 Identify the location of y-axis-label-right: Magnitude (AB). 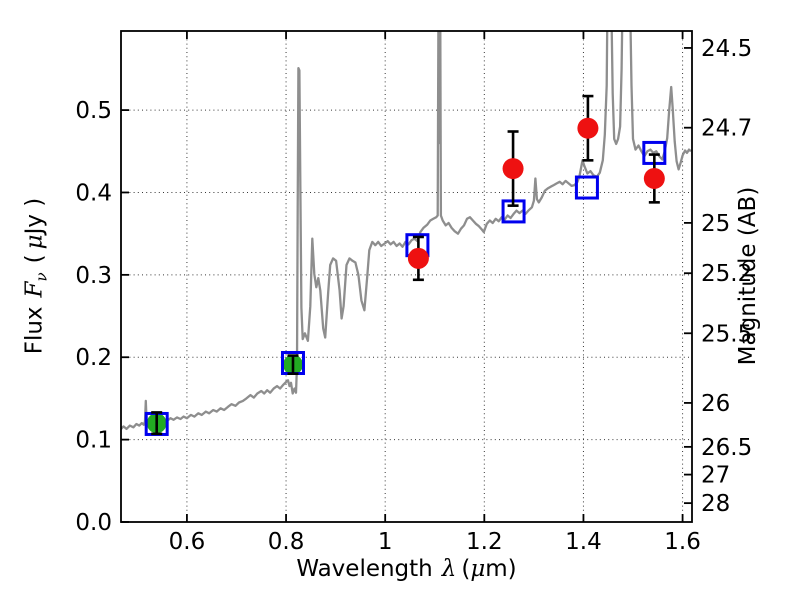
(748, 276).